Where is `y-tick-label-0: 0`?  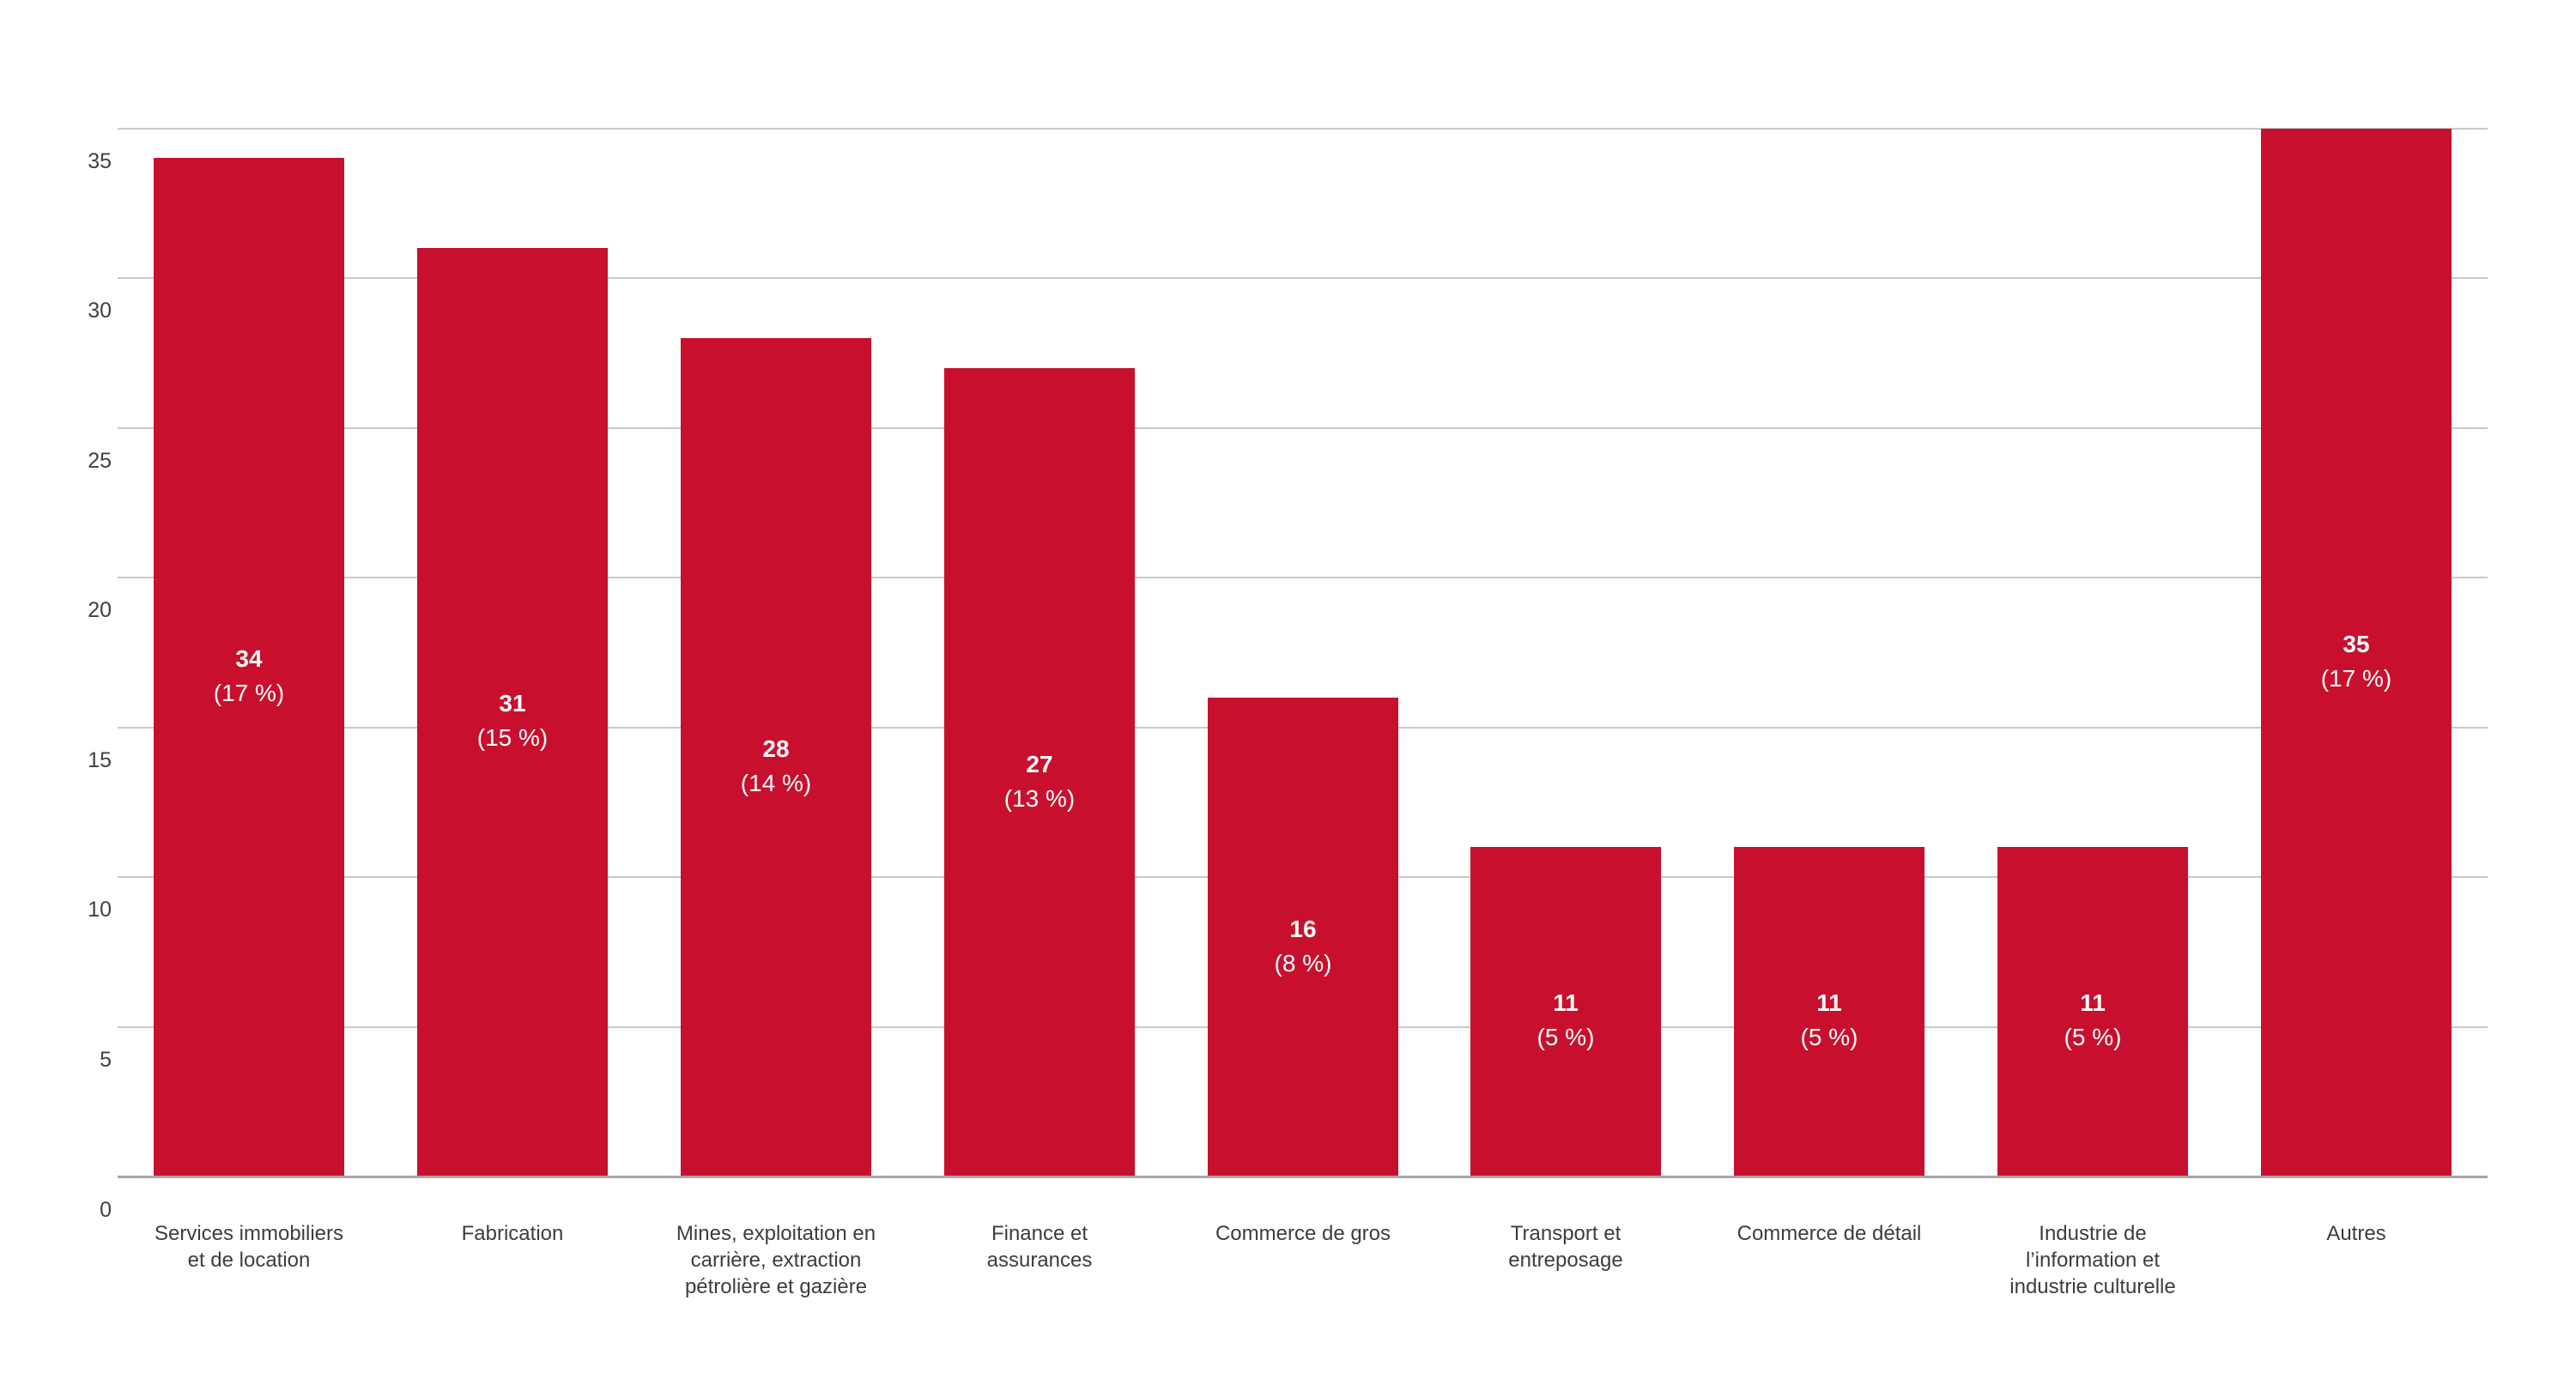
y-tick-label-0: 0 is located at coordinates (106, 1209).